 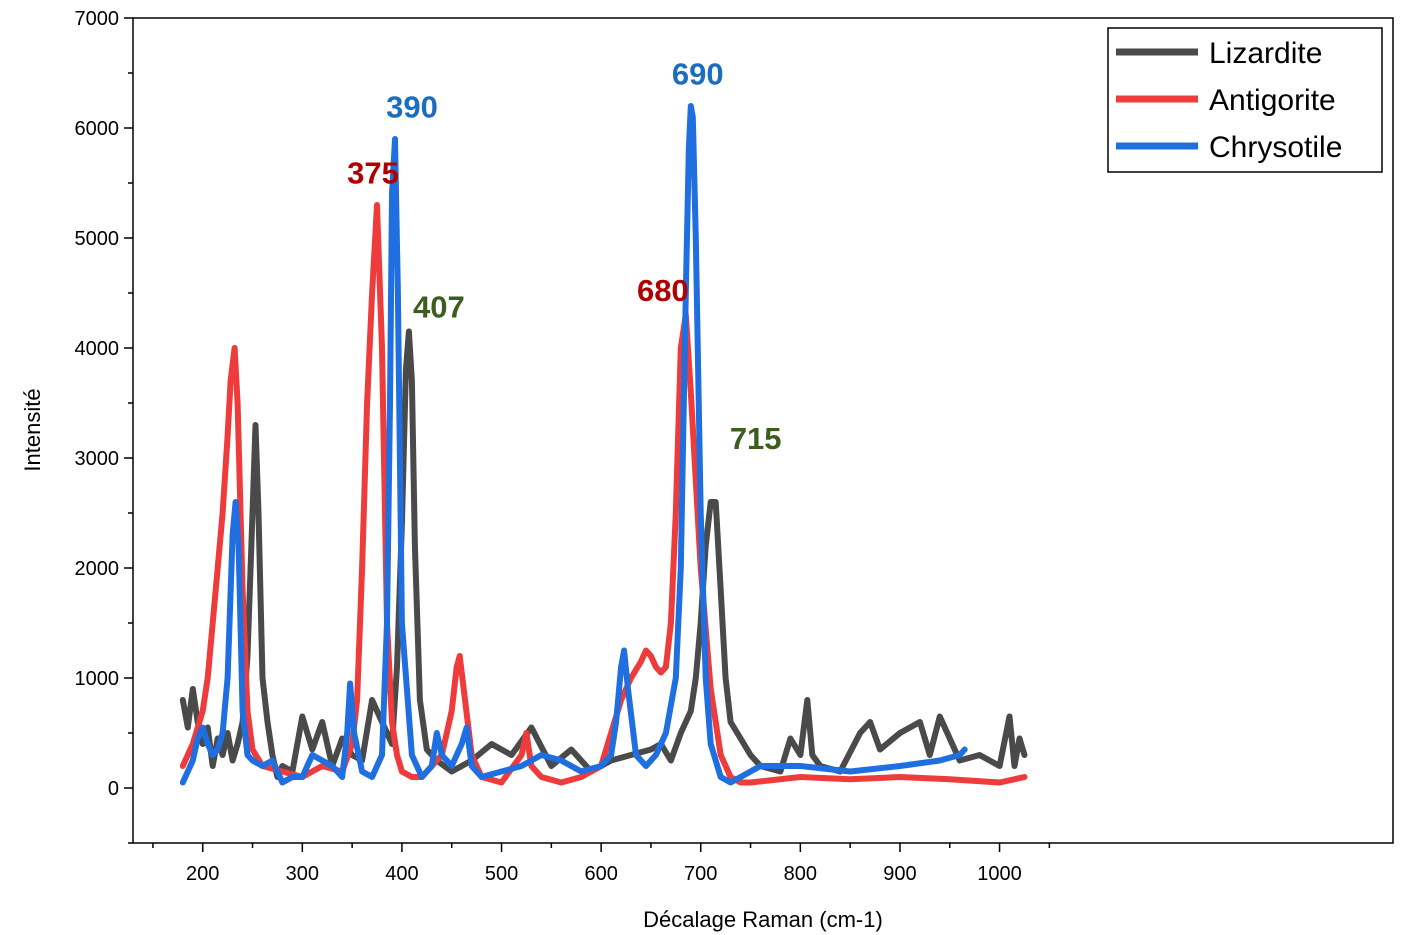 I want to click on y-tick-label: 3000, so click(x=97, y=459).